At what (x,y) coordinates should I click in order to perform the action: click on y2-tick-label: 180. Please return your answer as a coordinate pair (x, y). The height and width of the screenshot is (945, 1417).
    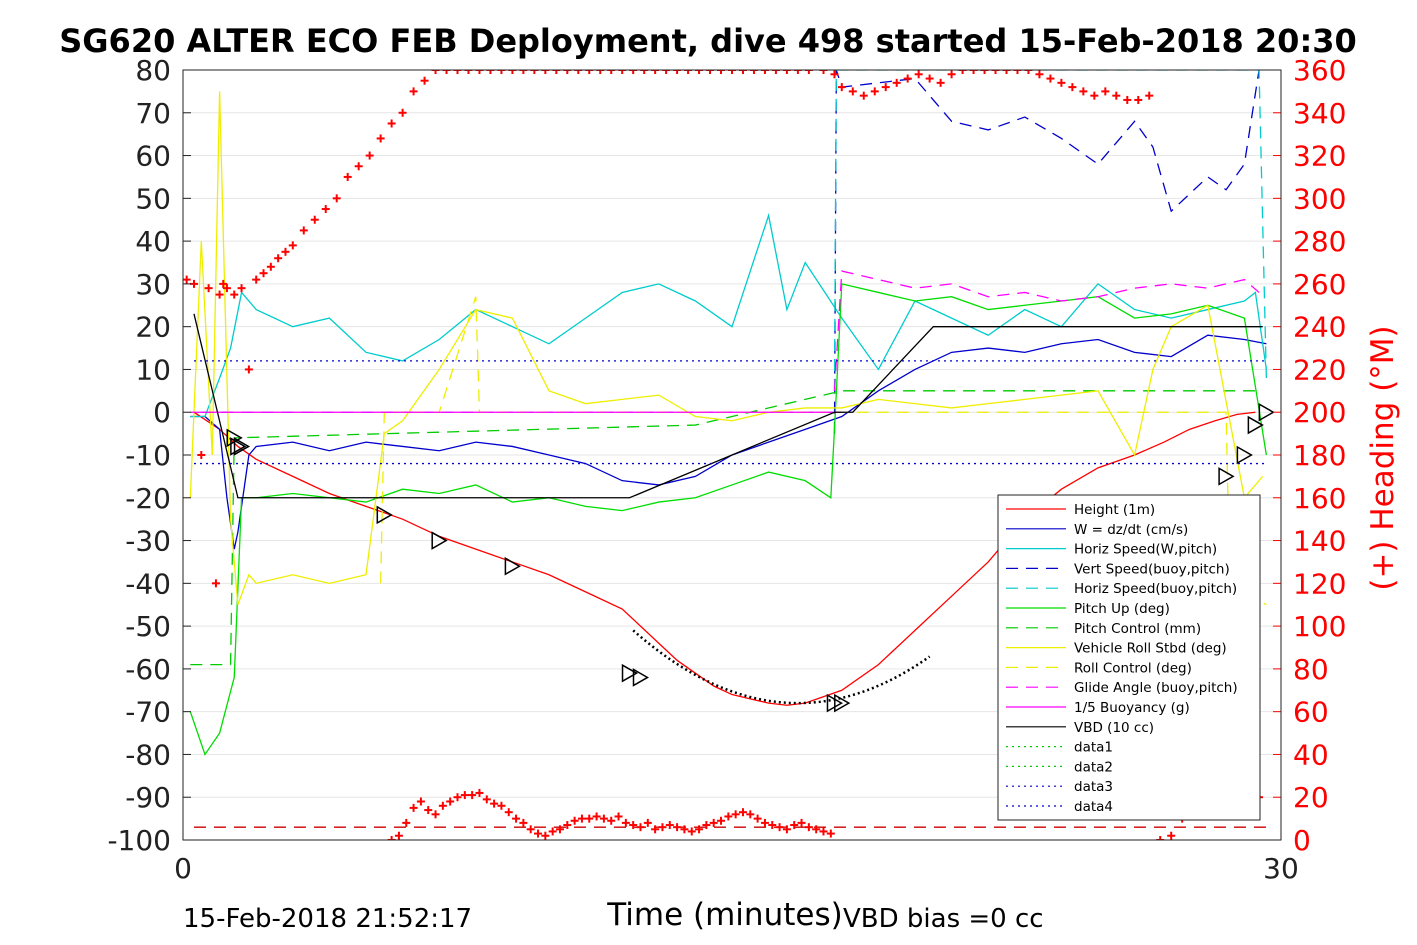
    Looking at the image, I should click on (1319, 455).